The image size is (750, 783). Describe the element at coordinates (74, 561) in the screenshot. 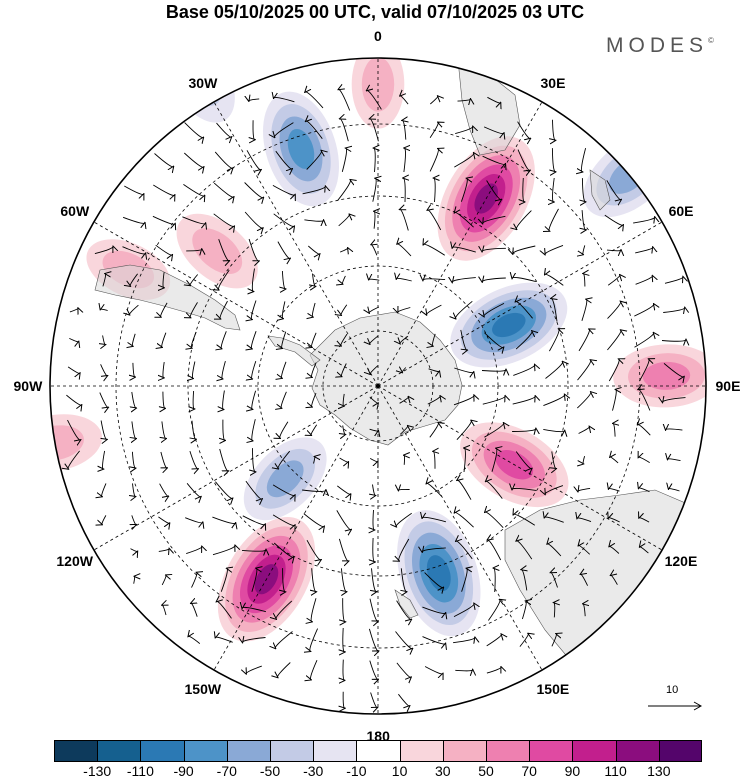

I see `lon-label-120w: 120W` at that location.